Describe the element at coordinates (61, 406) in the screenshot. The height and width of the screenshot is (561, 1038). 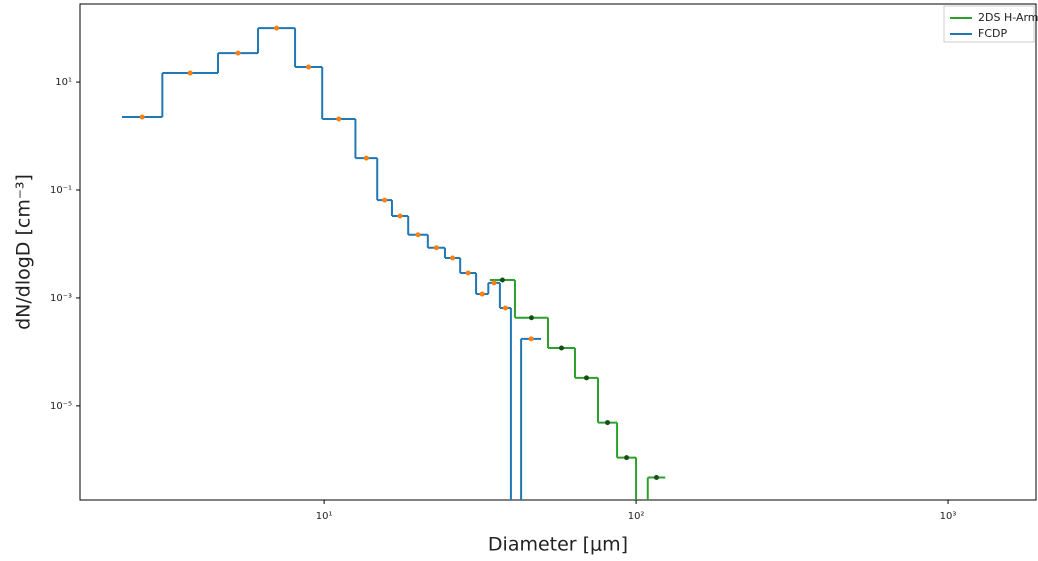
I see `y-tick-label: 10⁻⁵` at that location.